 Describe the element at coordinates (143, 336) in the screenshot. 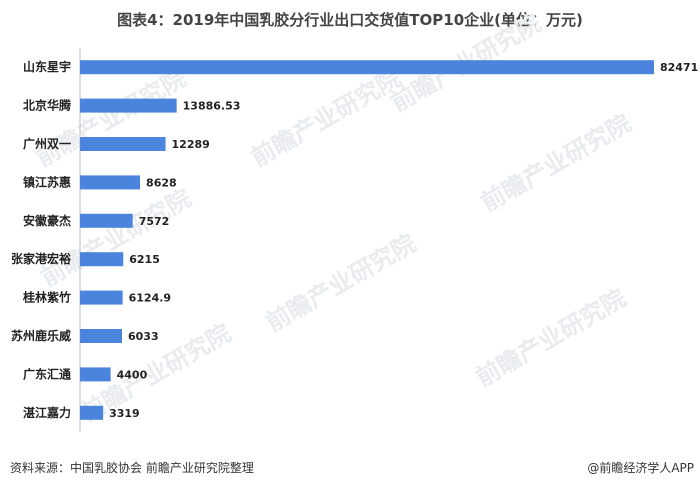

I see `value-label: 6033` at that location.